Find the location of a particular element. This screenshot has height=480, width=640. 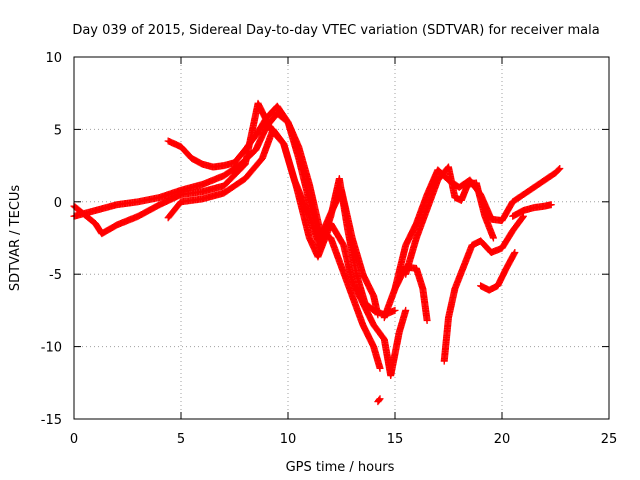

y-tick-label: -15 is located at coordinates (51, 420).